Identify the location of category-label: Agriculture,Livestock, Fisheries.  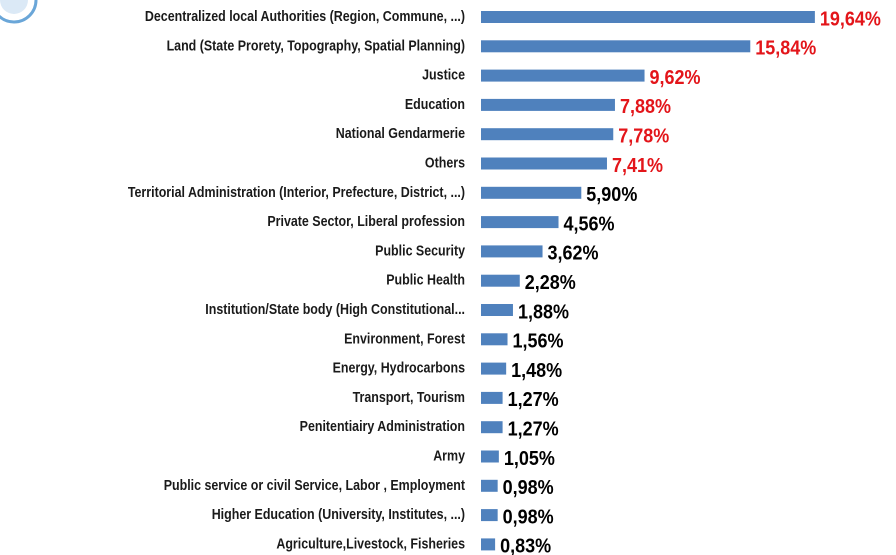
(370, 543).